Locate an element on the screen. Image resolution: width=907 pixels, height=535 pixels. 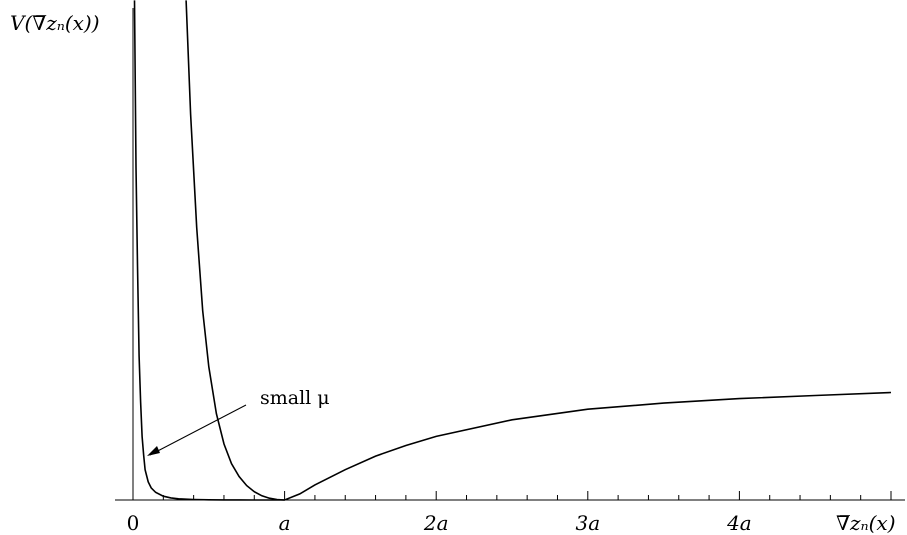
annotation-label: small μ is located at coordinates (295, 398).